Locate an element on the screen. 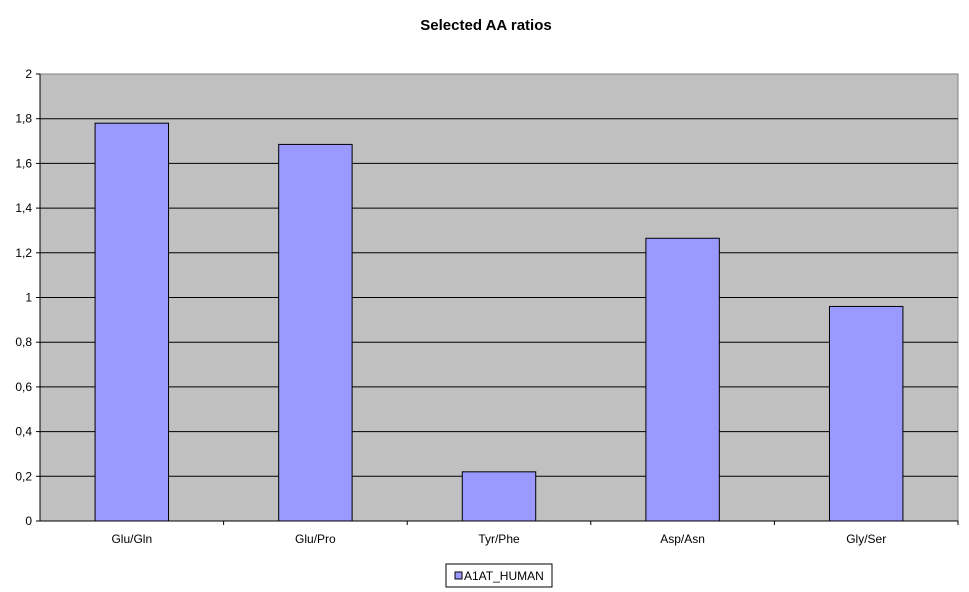 This screenshot has width=969, height=592. y-tick-label: 0 is located at coordinates (28, 521).